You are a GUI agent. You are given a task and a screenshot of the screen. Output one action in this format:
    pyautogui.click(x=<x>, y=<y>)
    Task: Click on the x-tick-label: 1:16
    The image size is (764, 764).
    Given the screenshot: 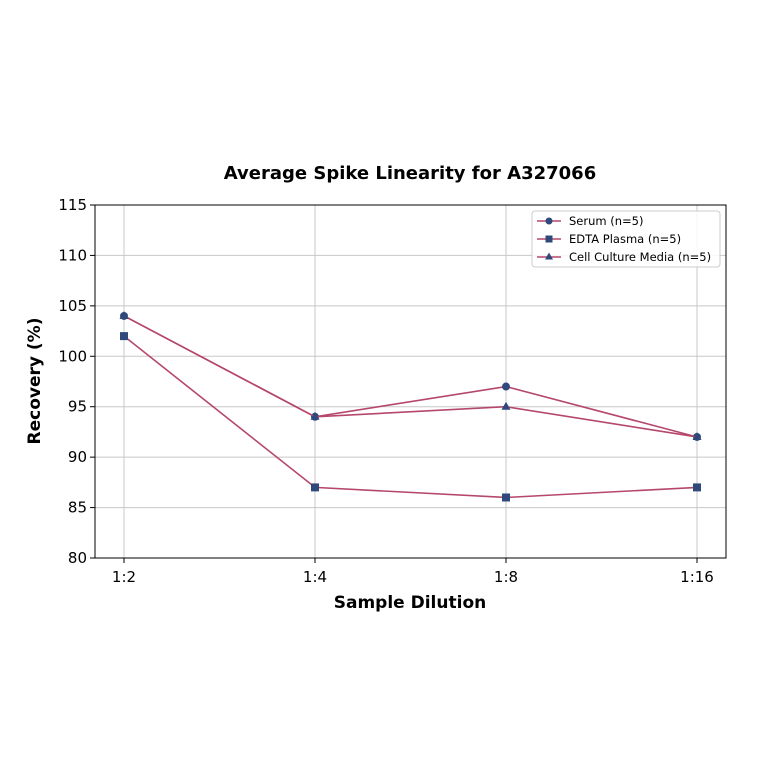 What is the action you would take?
    pyautogui.click(x=697, y=577)
    